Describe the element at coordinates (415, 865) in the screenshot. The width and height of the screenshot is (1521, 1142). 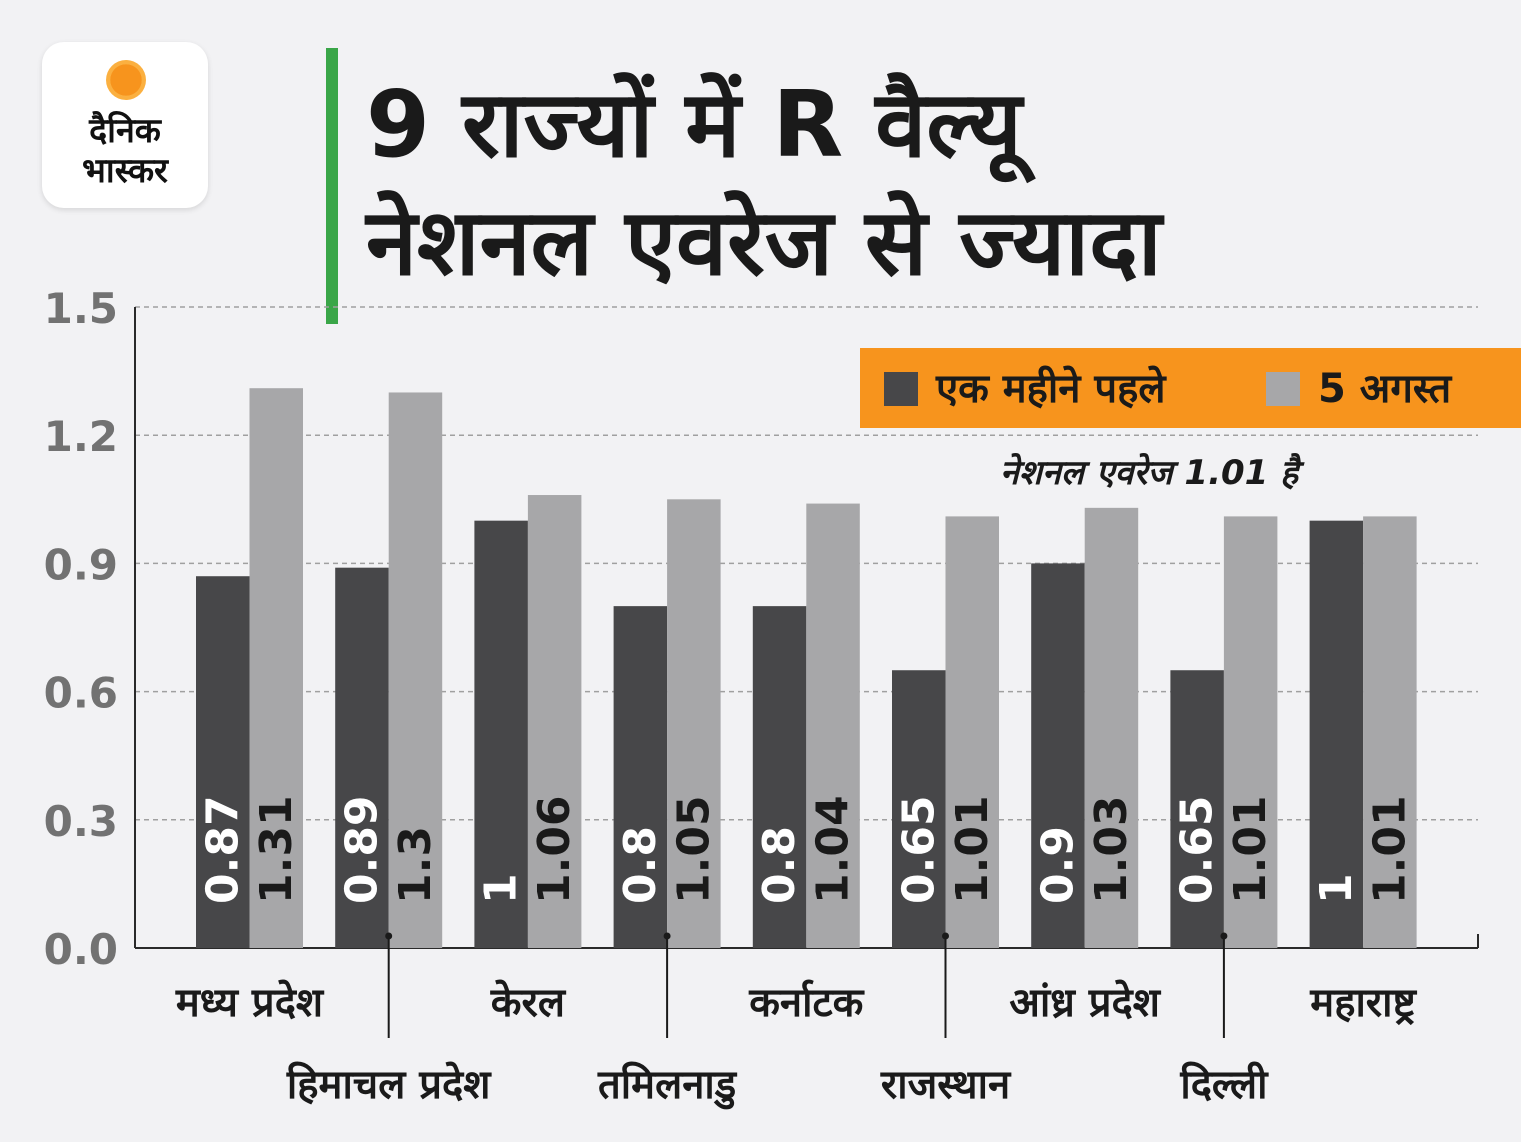
I see `bar-value-label: 1.3` at that location.